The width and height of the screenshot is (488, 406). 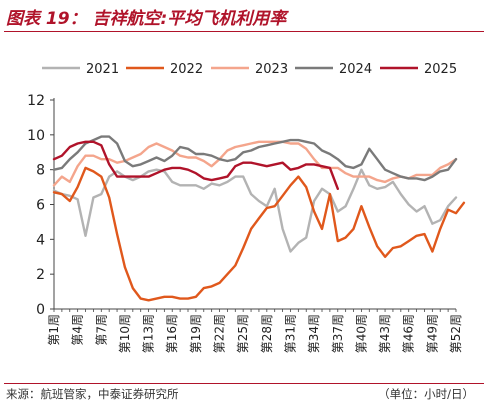 I want to click on x-tick-label: 第52周, so click(x=456, y=333).